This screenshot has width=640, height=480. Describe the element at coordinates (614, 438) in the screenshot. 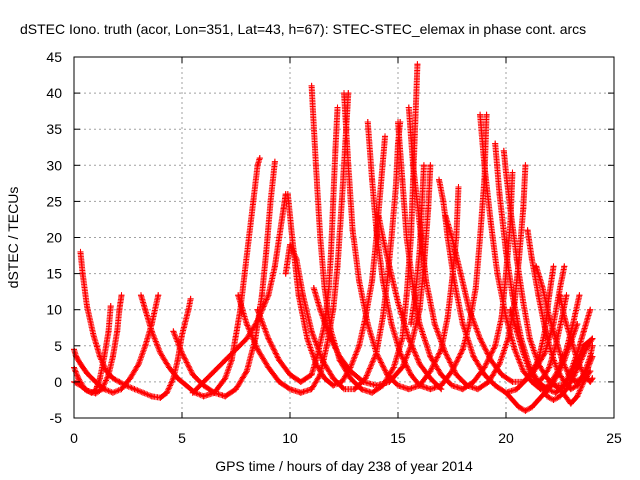

I see `x-tick-label: 25` at that location.